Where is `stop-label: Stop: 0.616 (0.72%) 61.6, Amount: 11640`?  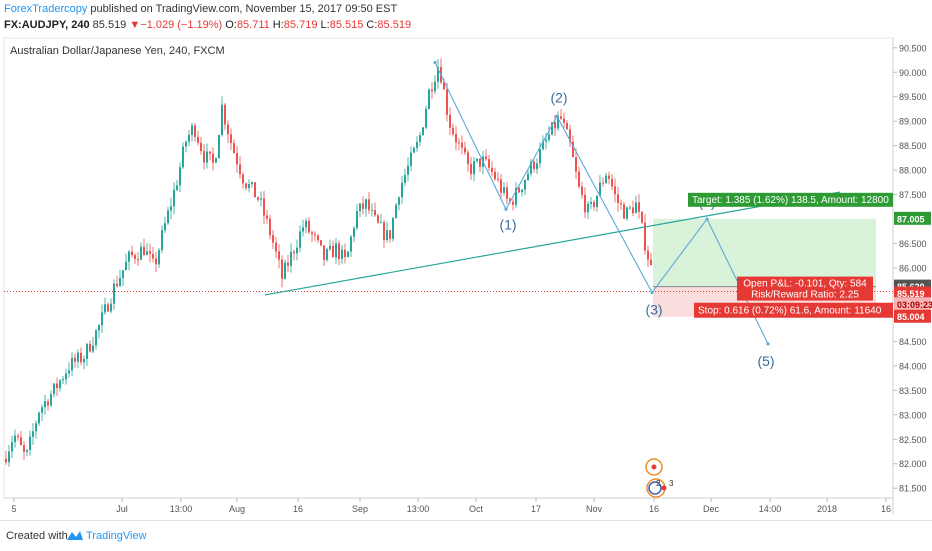
stop-label: Stop: 0.616 (0.72%) 61.6, Amount: 11640 is located at coordinates (793, 310).